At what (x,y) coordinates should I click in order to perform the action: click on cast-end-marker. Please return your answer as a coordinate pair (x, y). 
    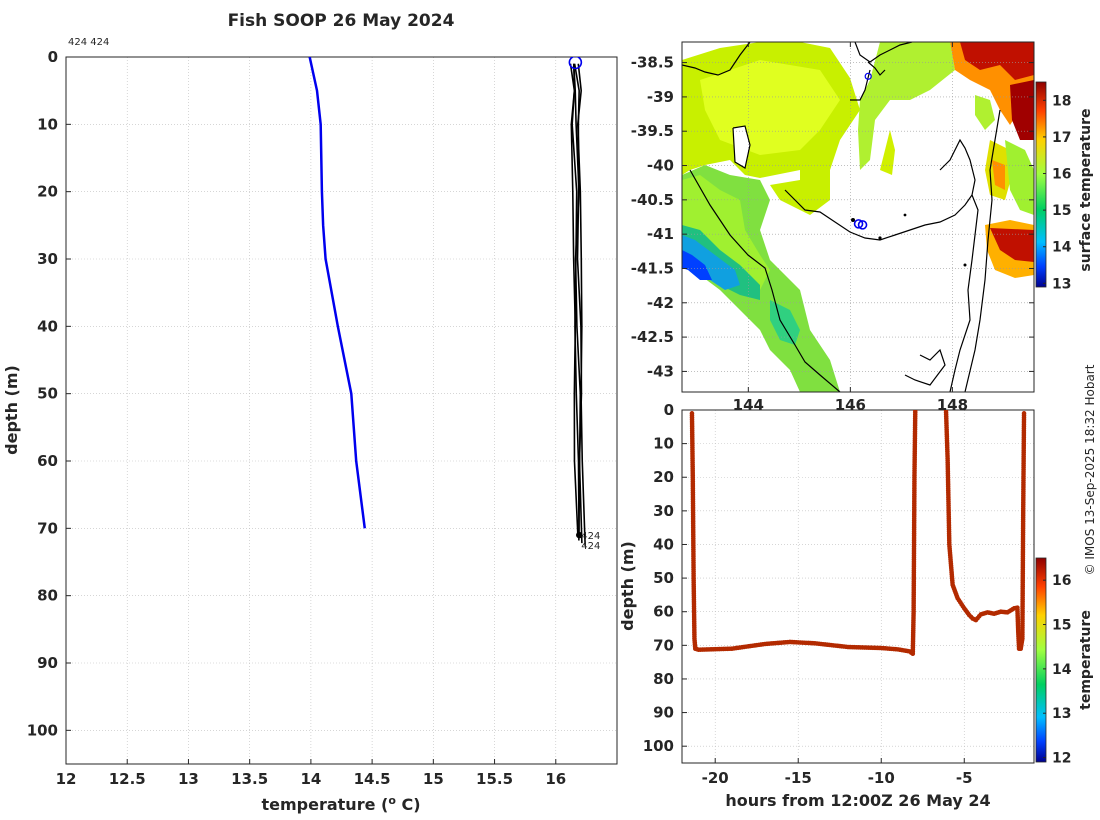
    Looking at the image, I should click on (579, 535).